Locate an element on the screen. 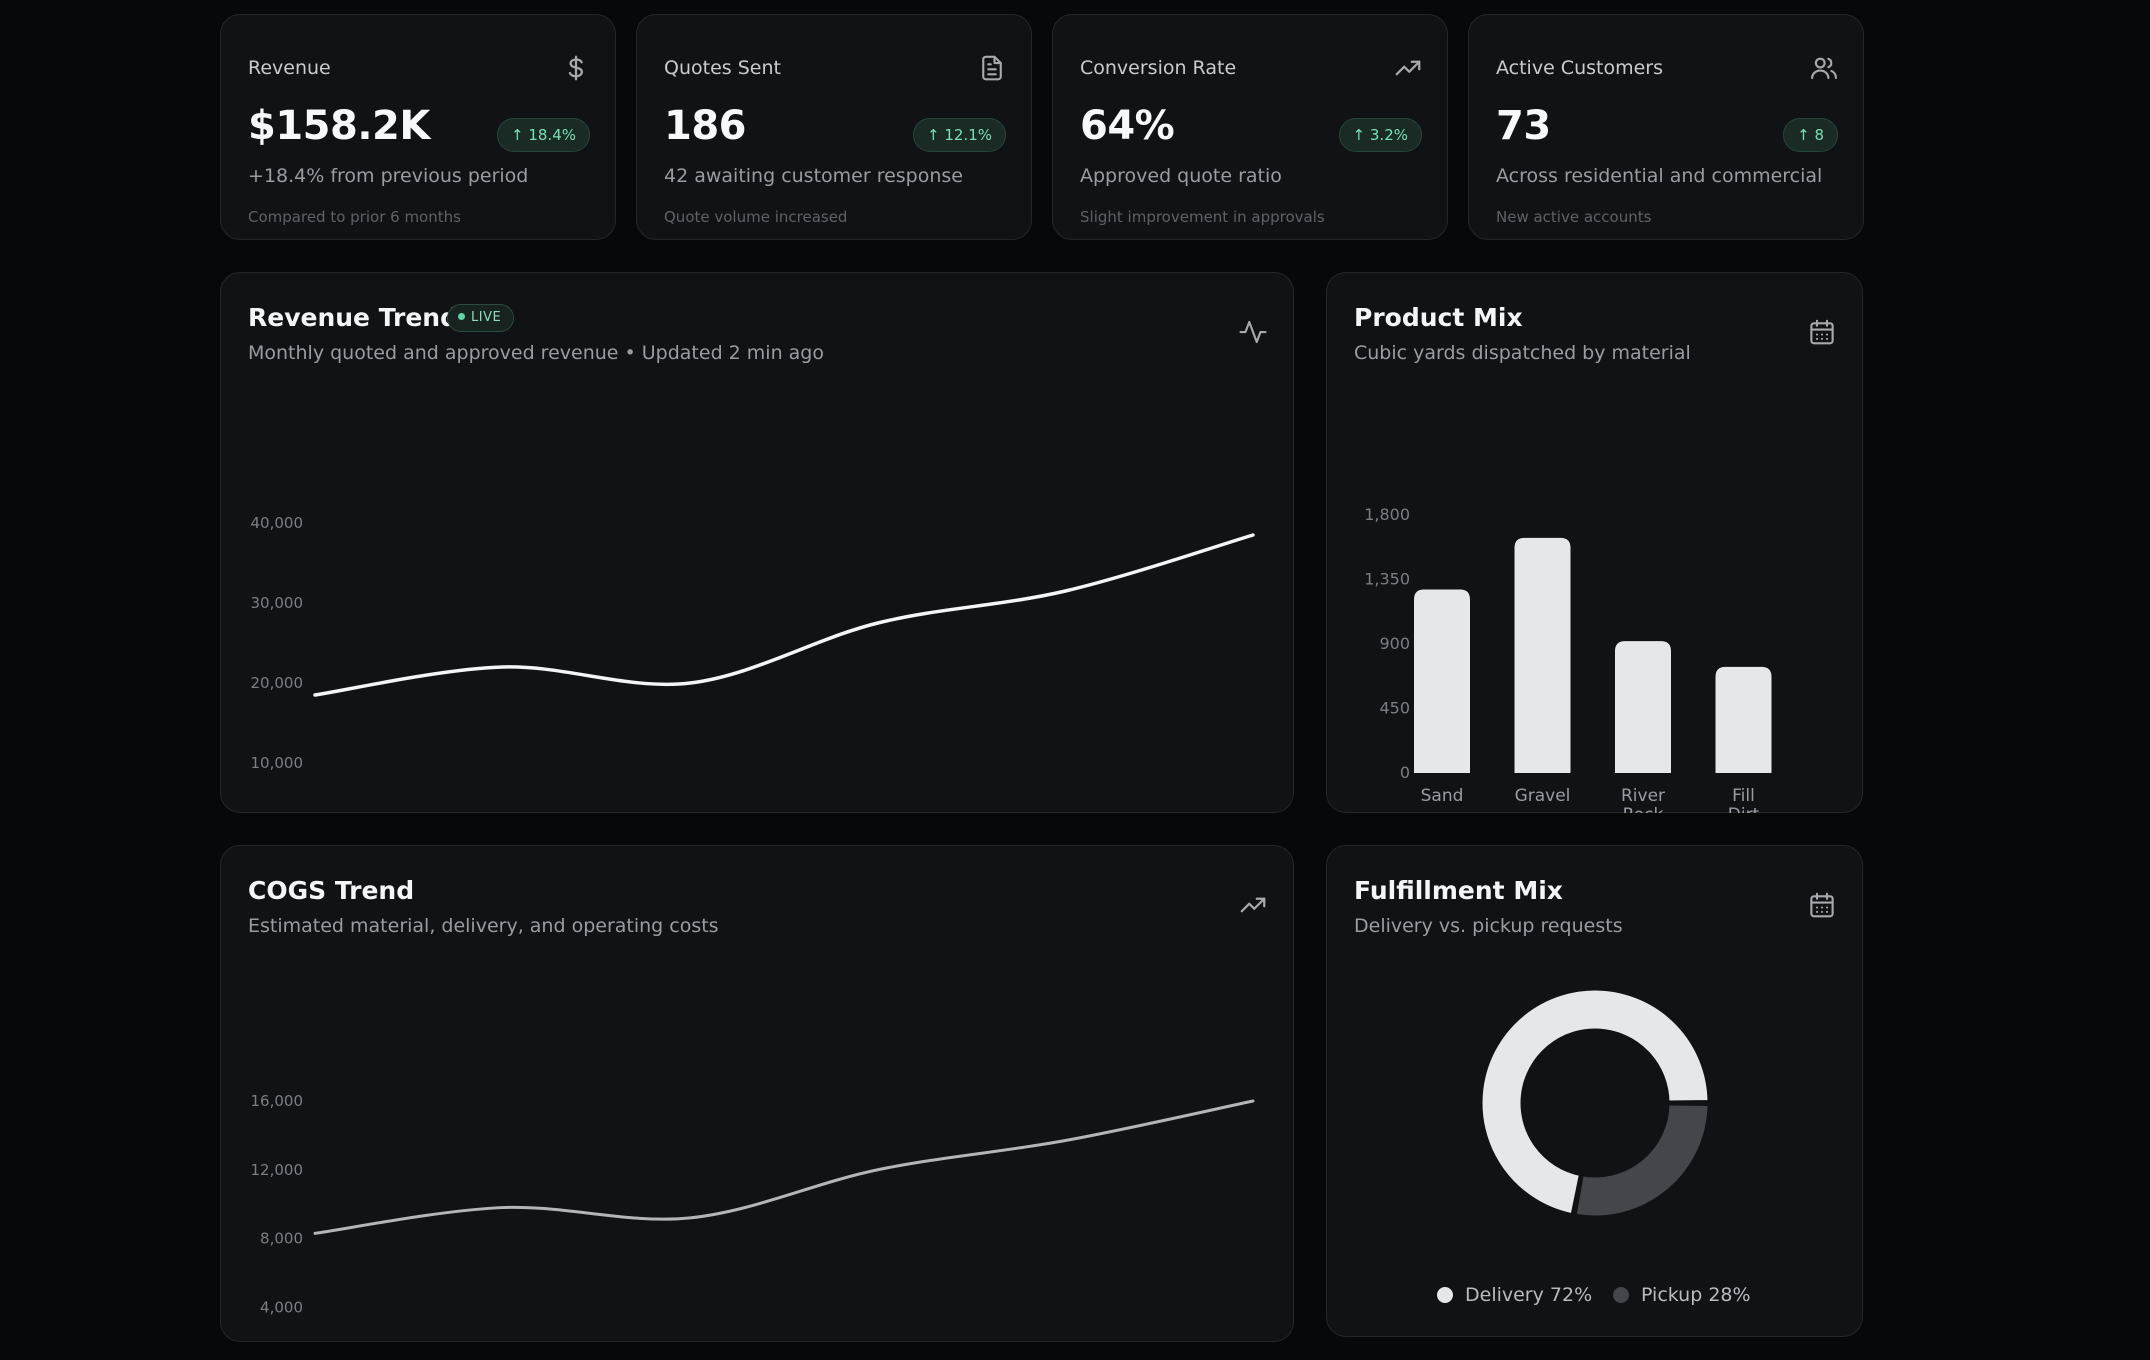 The width and height of the screenshot is (2150, 1360). card-title: Revenue Trend is located at coordinates (353, 317).